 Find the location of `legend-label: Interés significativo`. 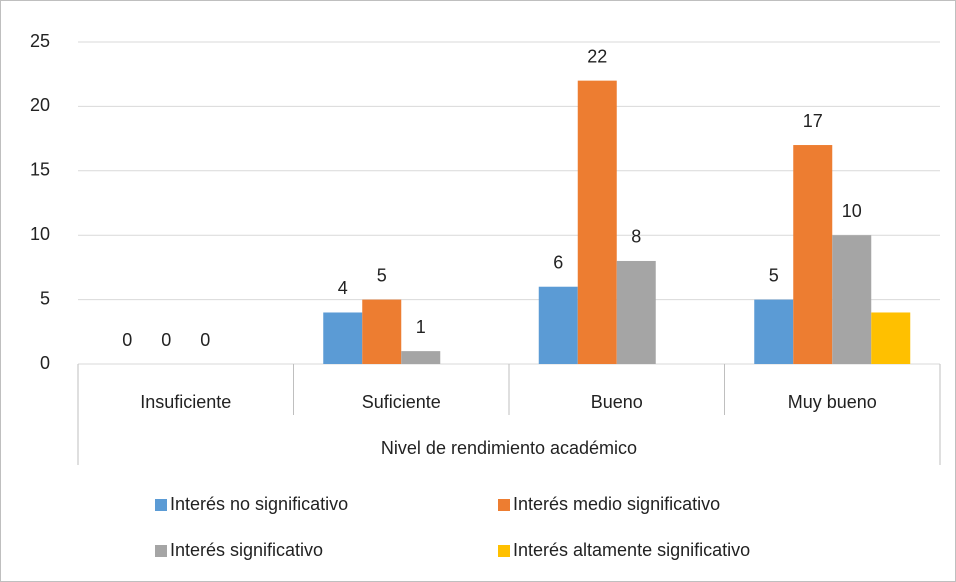

legend-label: Interés significativo is located at coordinates (246, 550).